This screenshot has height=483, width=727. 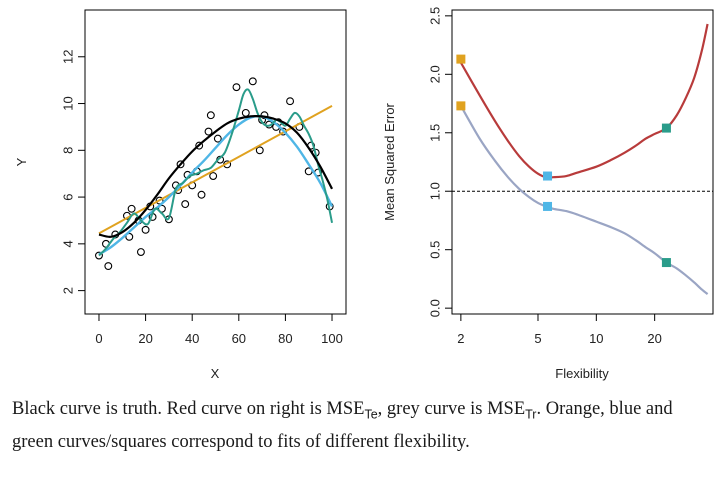 I want to click on right-y-tick-label: 1.0, so click(x=435, y=191).